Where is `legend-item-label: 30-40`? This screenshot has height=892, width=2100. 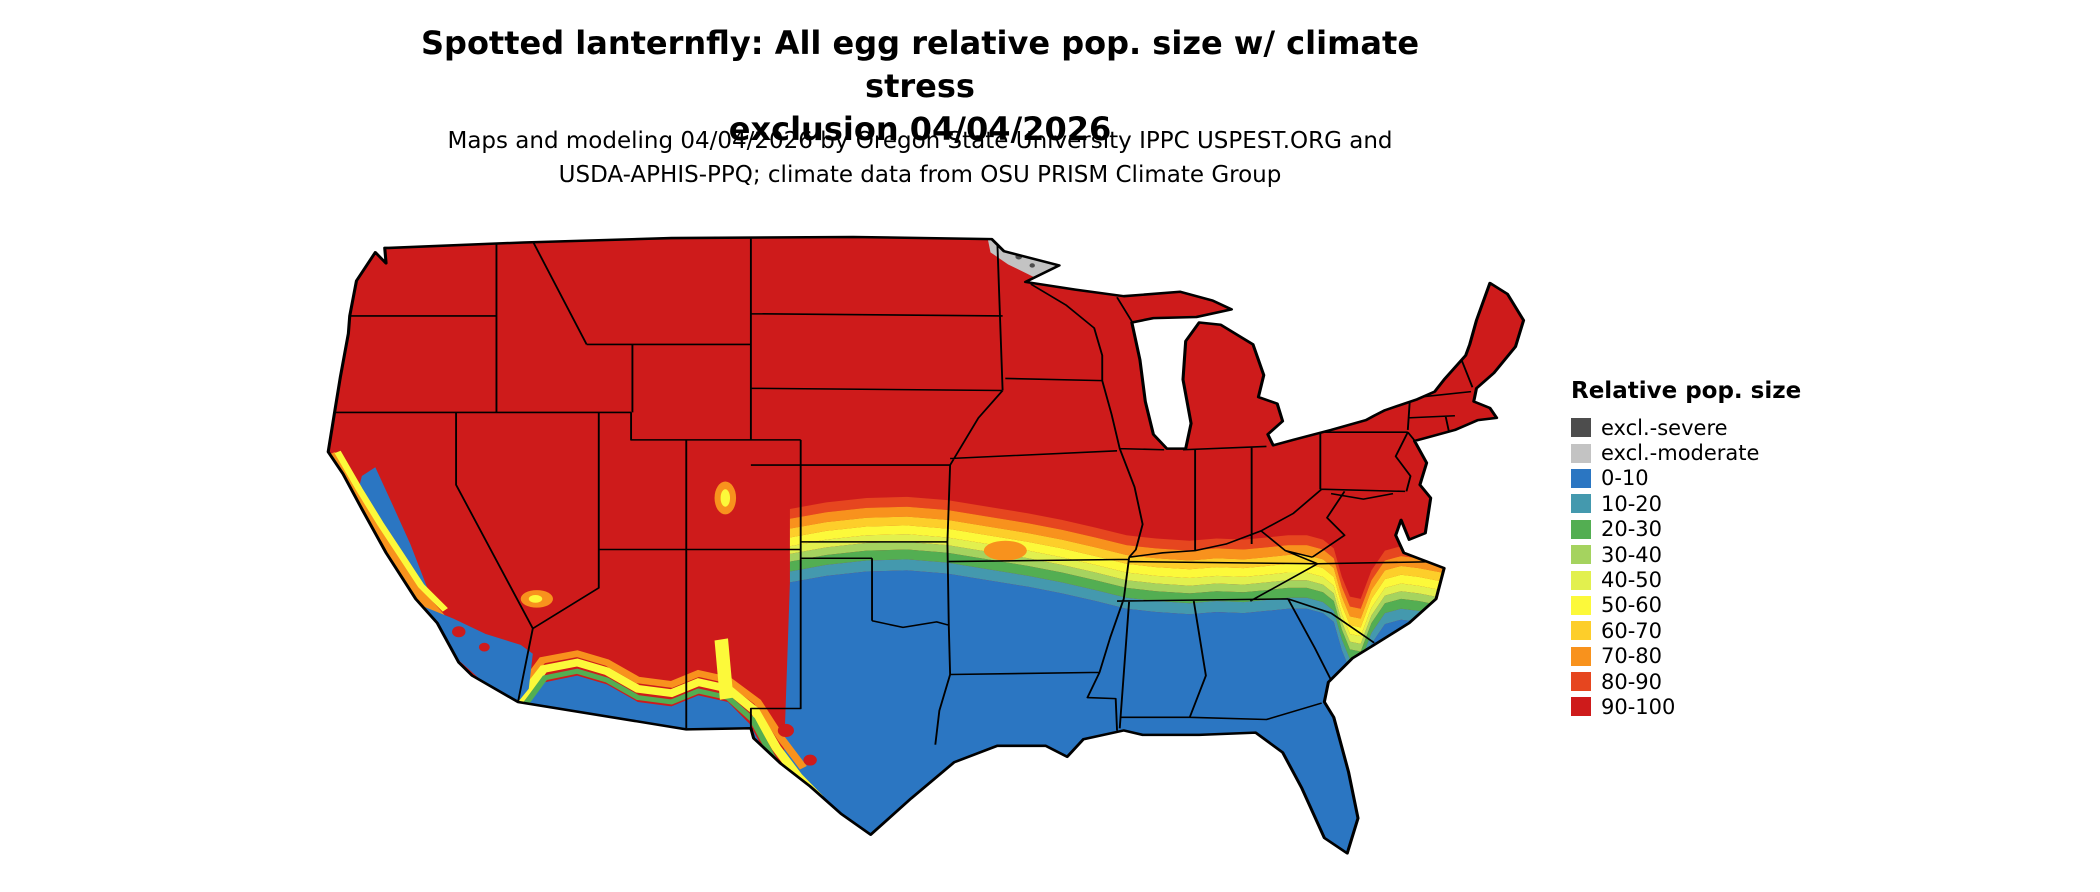
legend-item-label: 30-40 is located at coordinates (1632, 554).